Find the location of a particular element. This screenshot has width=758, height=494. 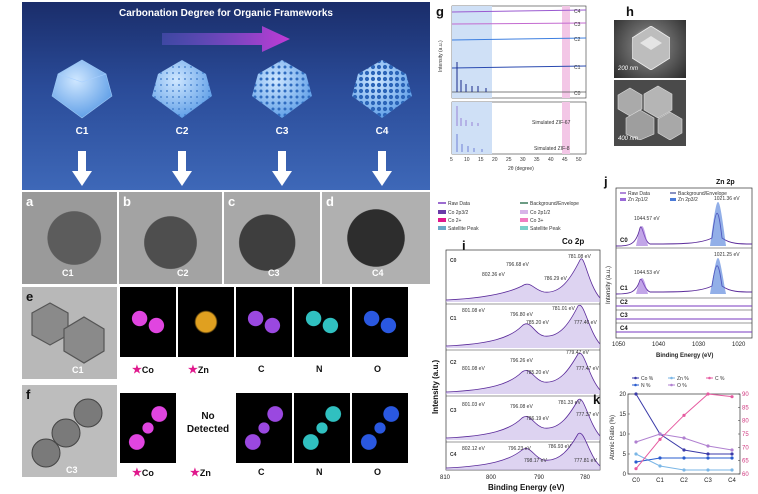

svg-text: C4 is located at coordinates (624, 329).